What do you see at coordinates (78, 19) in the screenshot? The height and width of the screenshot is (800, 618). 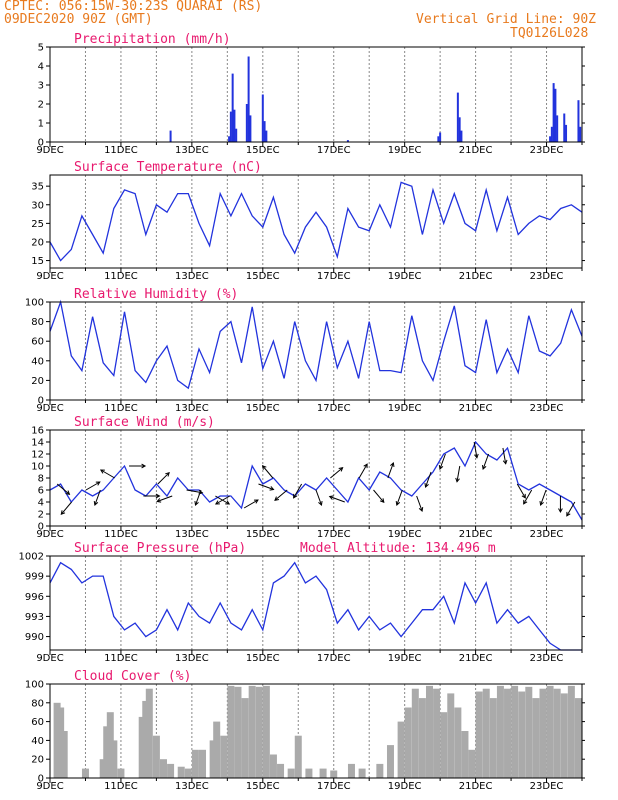 I see `run-date: 09DEC2020 90Z (GMT)` at bounding box center [78, 19].